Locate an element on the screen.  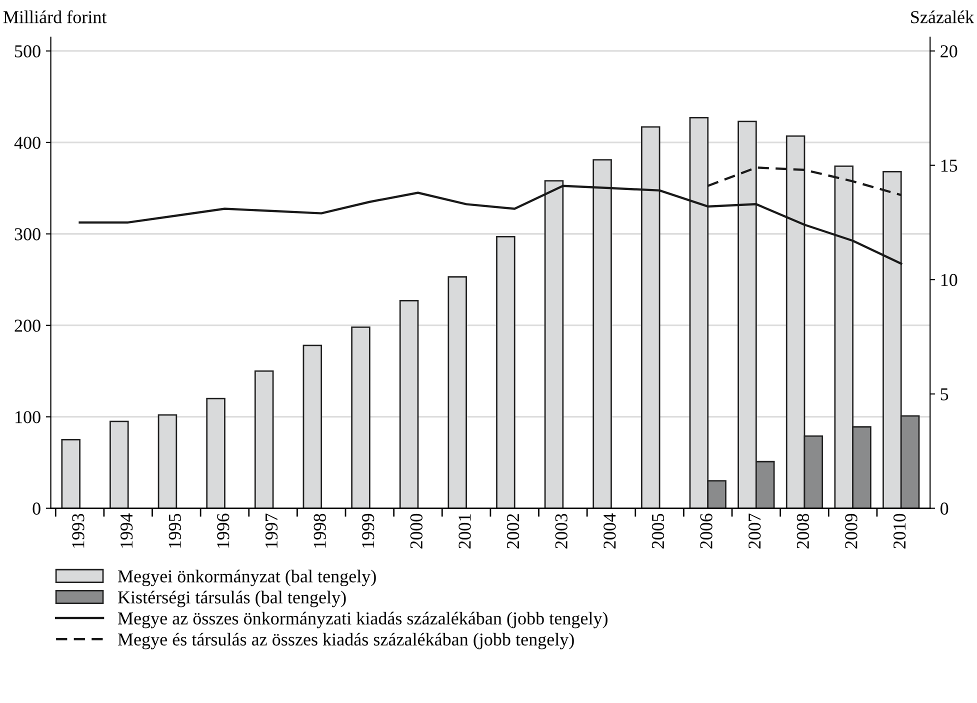
x-tick-label: 2009 is located at coordinates (851, 531).